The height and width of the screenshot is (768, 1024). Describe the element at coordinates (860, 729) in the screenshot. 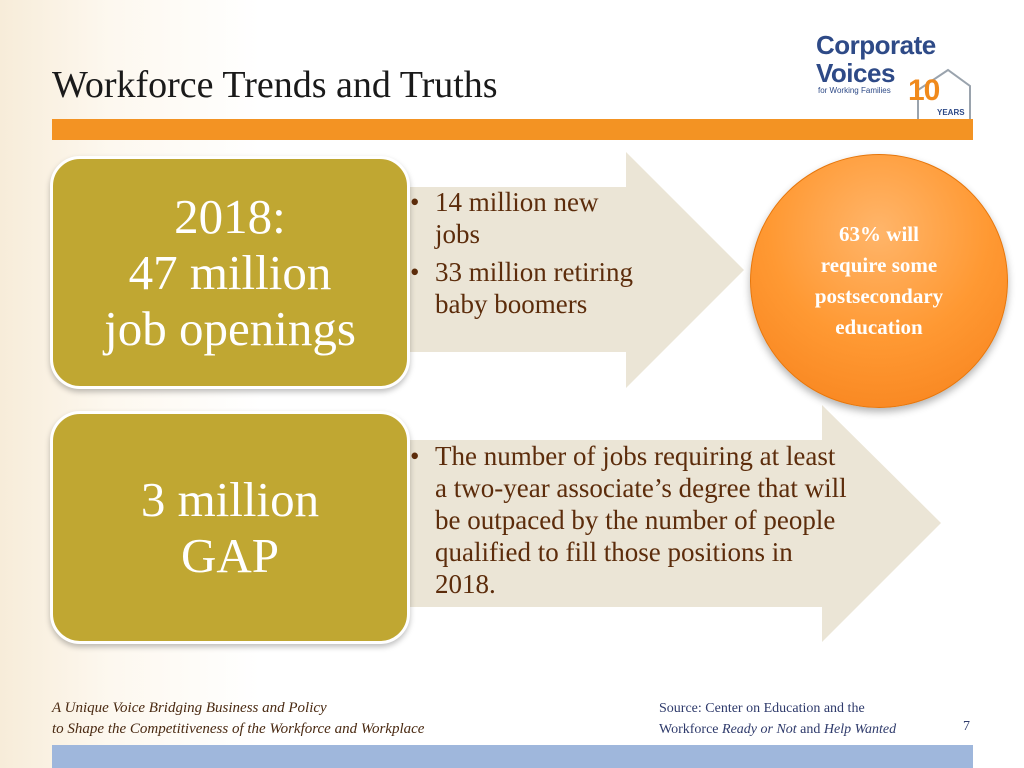

I see `source-title-help-wanted: Help Wanted` at that location.